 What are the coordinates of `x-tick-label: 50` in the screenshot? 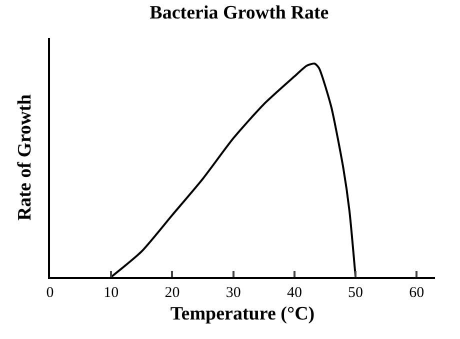 It's located at (356, 293).